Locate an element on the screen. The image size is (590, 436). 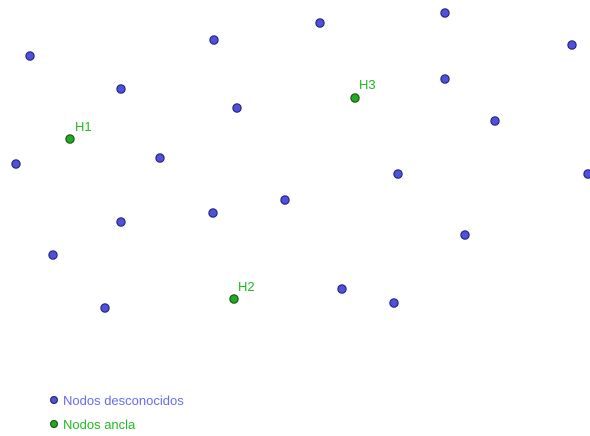
anchor-label-h2: H2 is located at coordinates (246, 286).